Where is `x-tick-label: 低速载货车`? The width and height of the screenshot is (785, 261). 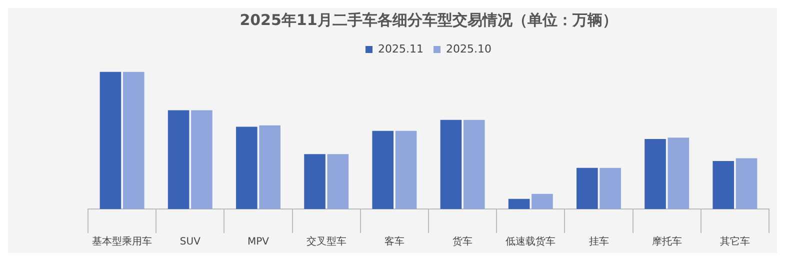
x-tick-label: 低速载货车 is located at coordinates (531, 242).